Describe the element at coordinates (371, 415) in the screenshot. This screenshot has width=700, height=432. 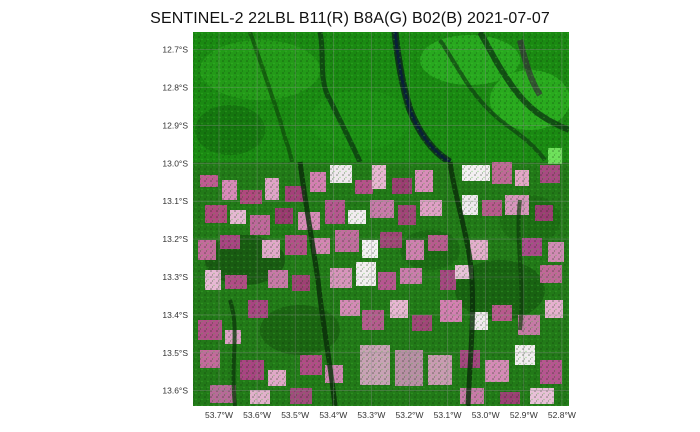
I see `lon-tick: 53.3°W` at that location.